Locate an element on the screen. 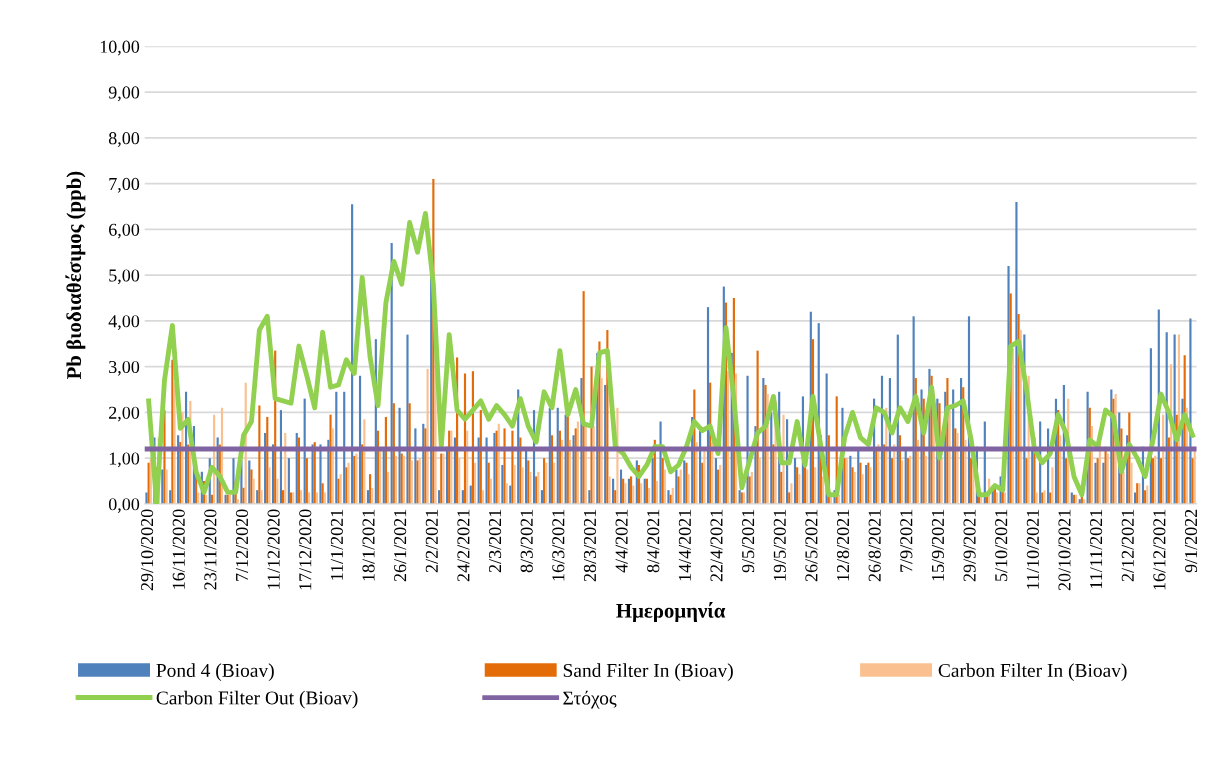 The height and width of the screenshot is (760, 1216). x-tick-label: 28/3/2021 is located at coordinates (590, 545).